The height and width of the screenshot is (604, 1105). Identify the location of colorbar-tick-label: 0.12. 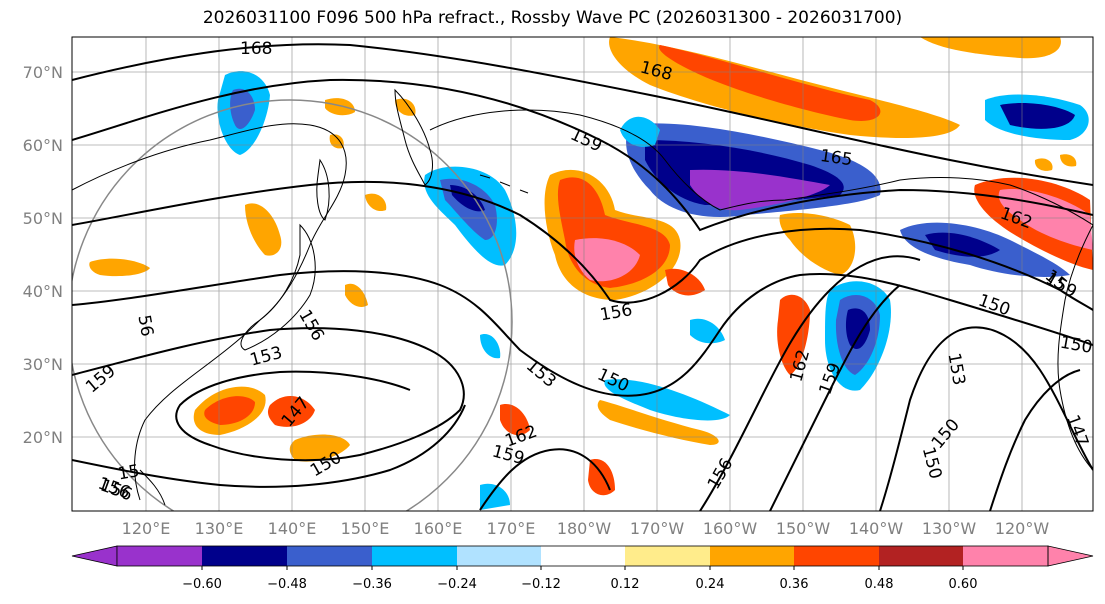
(625, 584).